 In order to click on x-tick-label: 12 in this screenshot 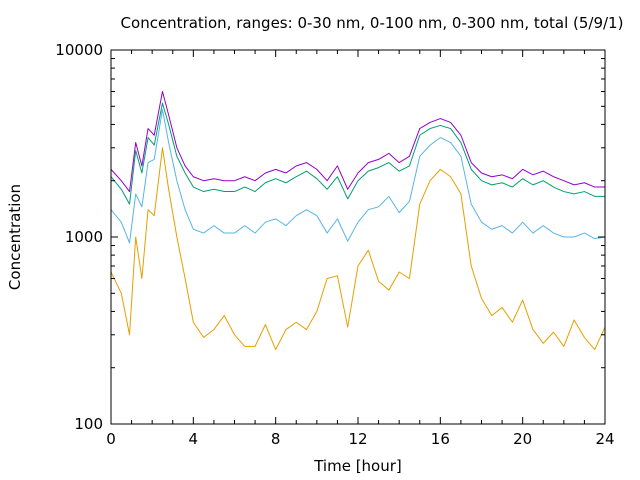, I will do `click(357, 439)`.